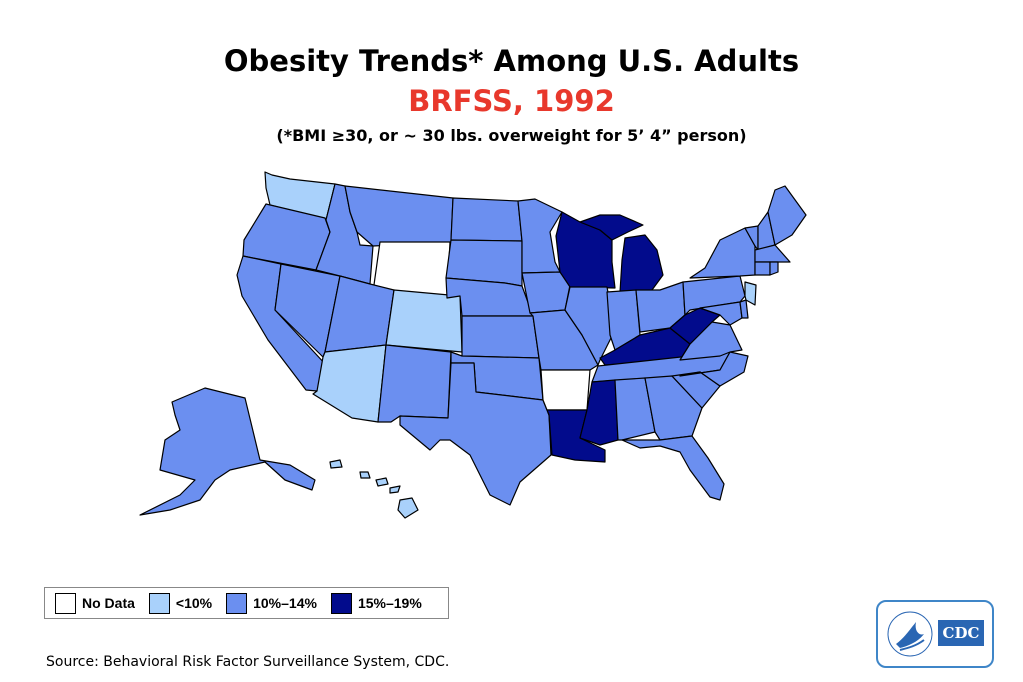 The height and width of the screenshot is (682, 1023). Describe the element at coordinates (227, 451) in the screenshot. I see `state-ak` at that location.